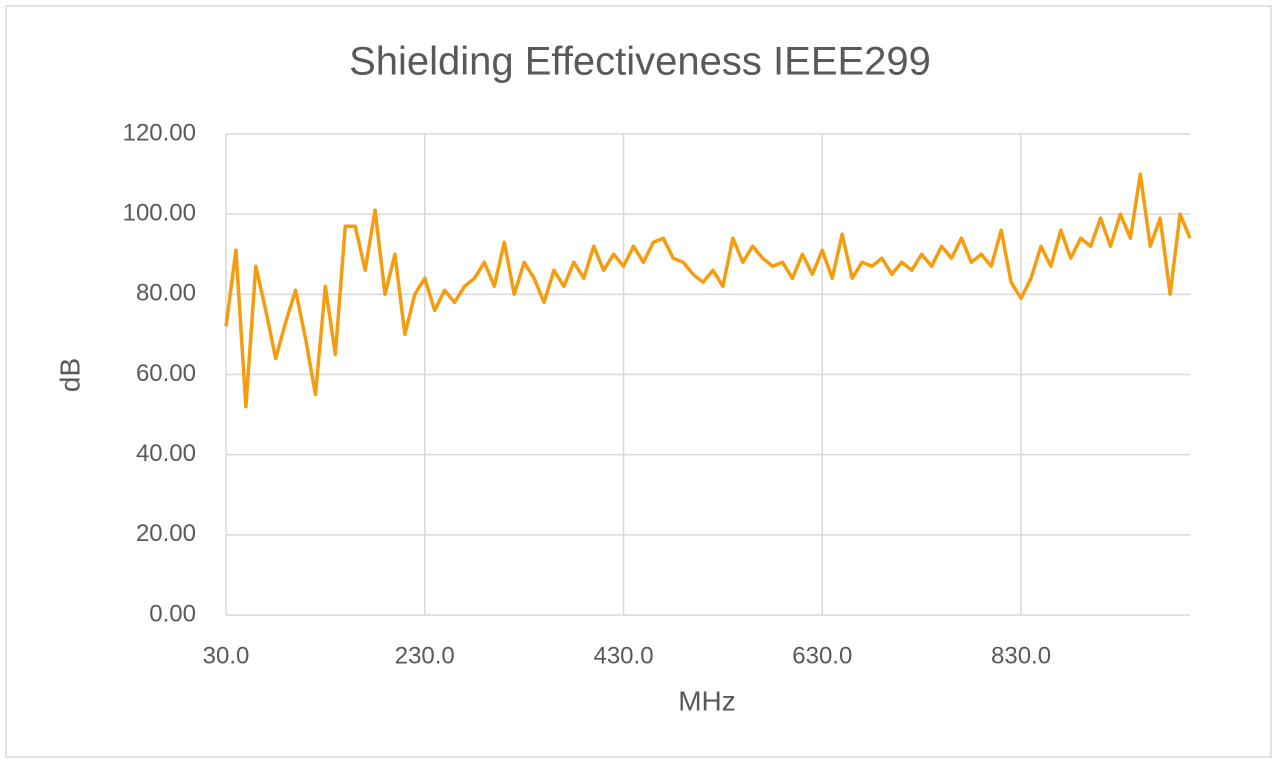  I want to click on x-tick-label: 30.0, so click(226, 655).